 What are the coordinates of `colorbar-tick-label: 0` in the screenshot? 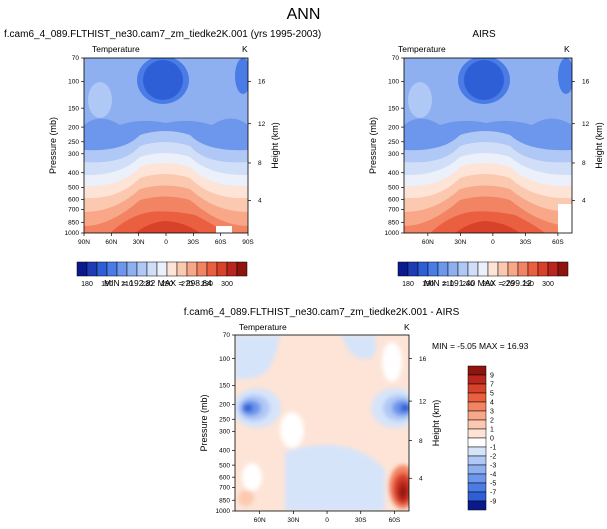 It's located at (492, 439).